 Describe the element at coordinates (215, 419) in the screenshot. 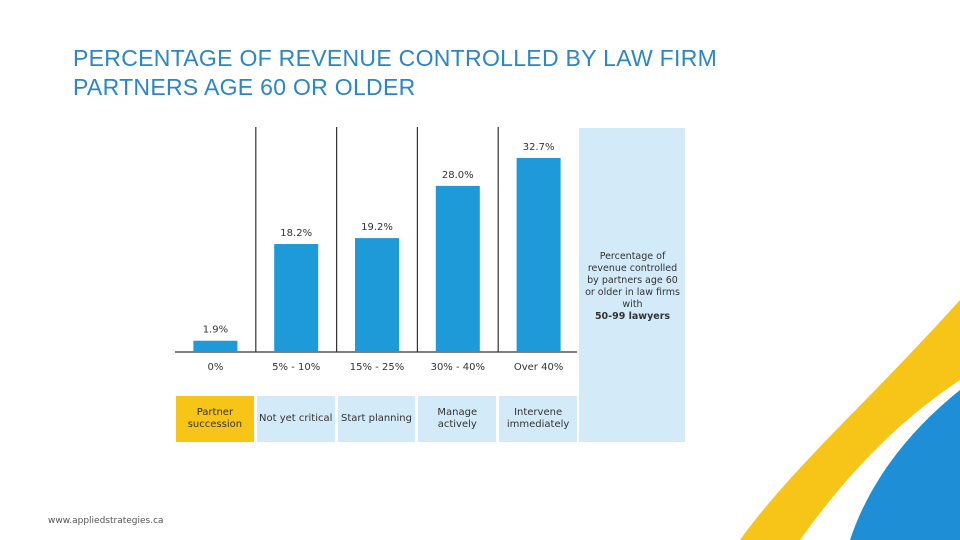

I see `stage-label: Partner succession` at that location.